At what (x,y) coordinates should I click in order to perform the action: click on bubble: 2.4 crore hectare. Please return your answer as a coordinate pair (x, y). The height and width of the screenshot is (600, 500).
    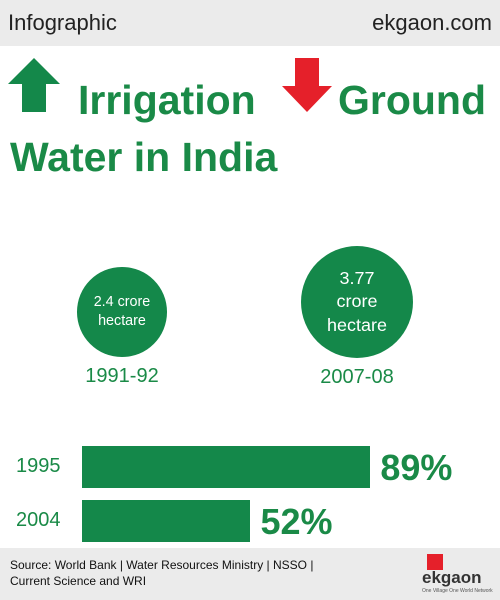
    Looking at the image, I should click on (122, 312).